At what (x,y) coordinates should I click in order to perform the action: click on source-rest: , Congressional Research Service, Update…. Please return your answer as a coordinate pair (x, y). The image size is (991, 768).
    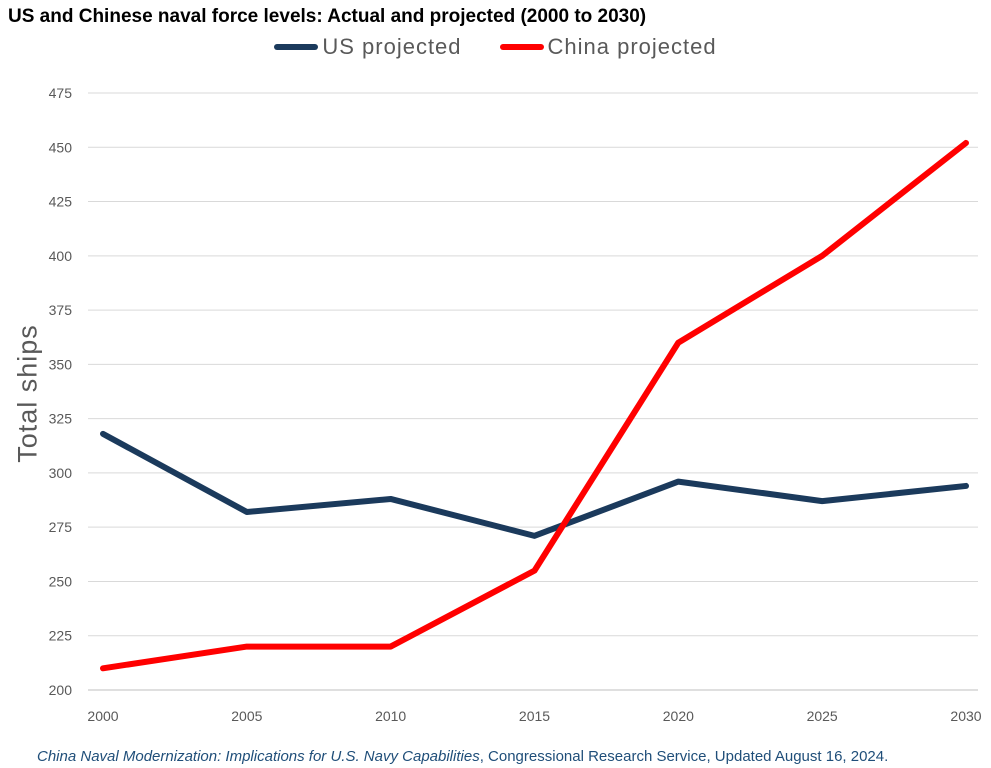
    Looking at the image, I should click on (684, 756).